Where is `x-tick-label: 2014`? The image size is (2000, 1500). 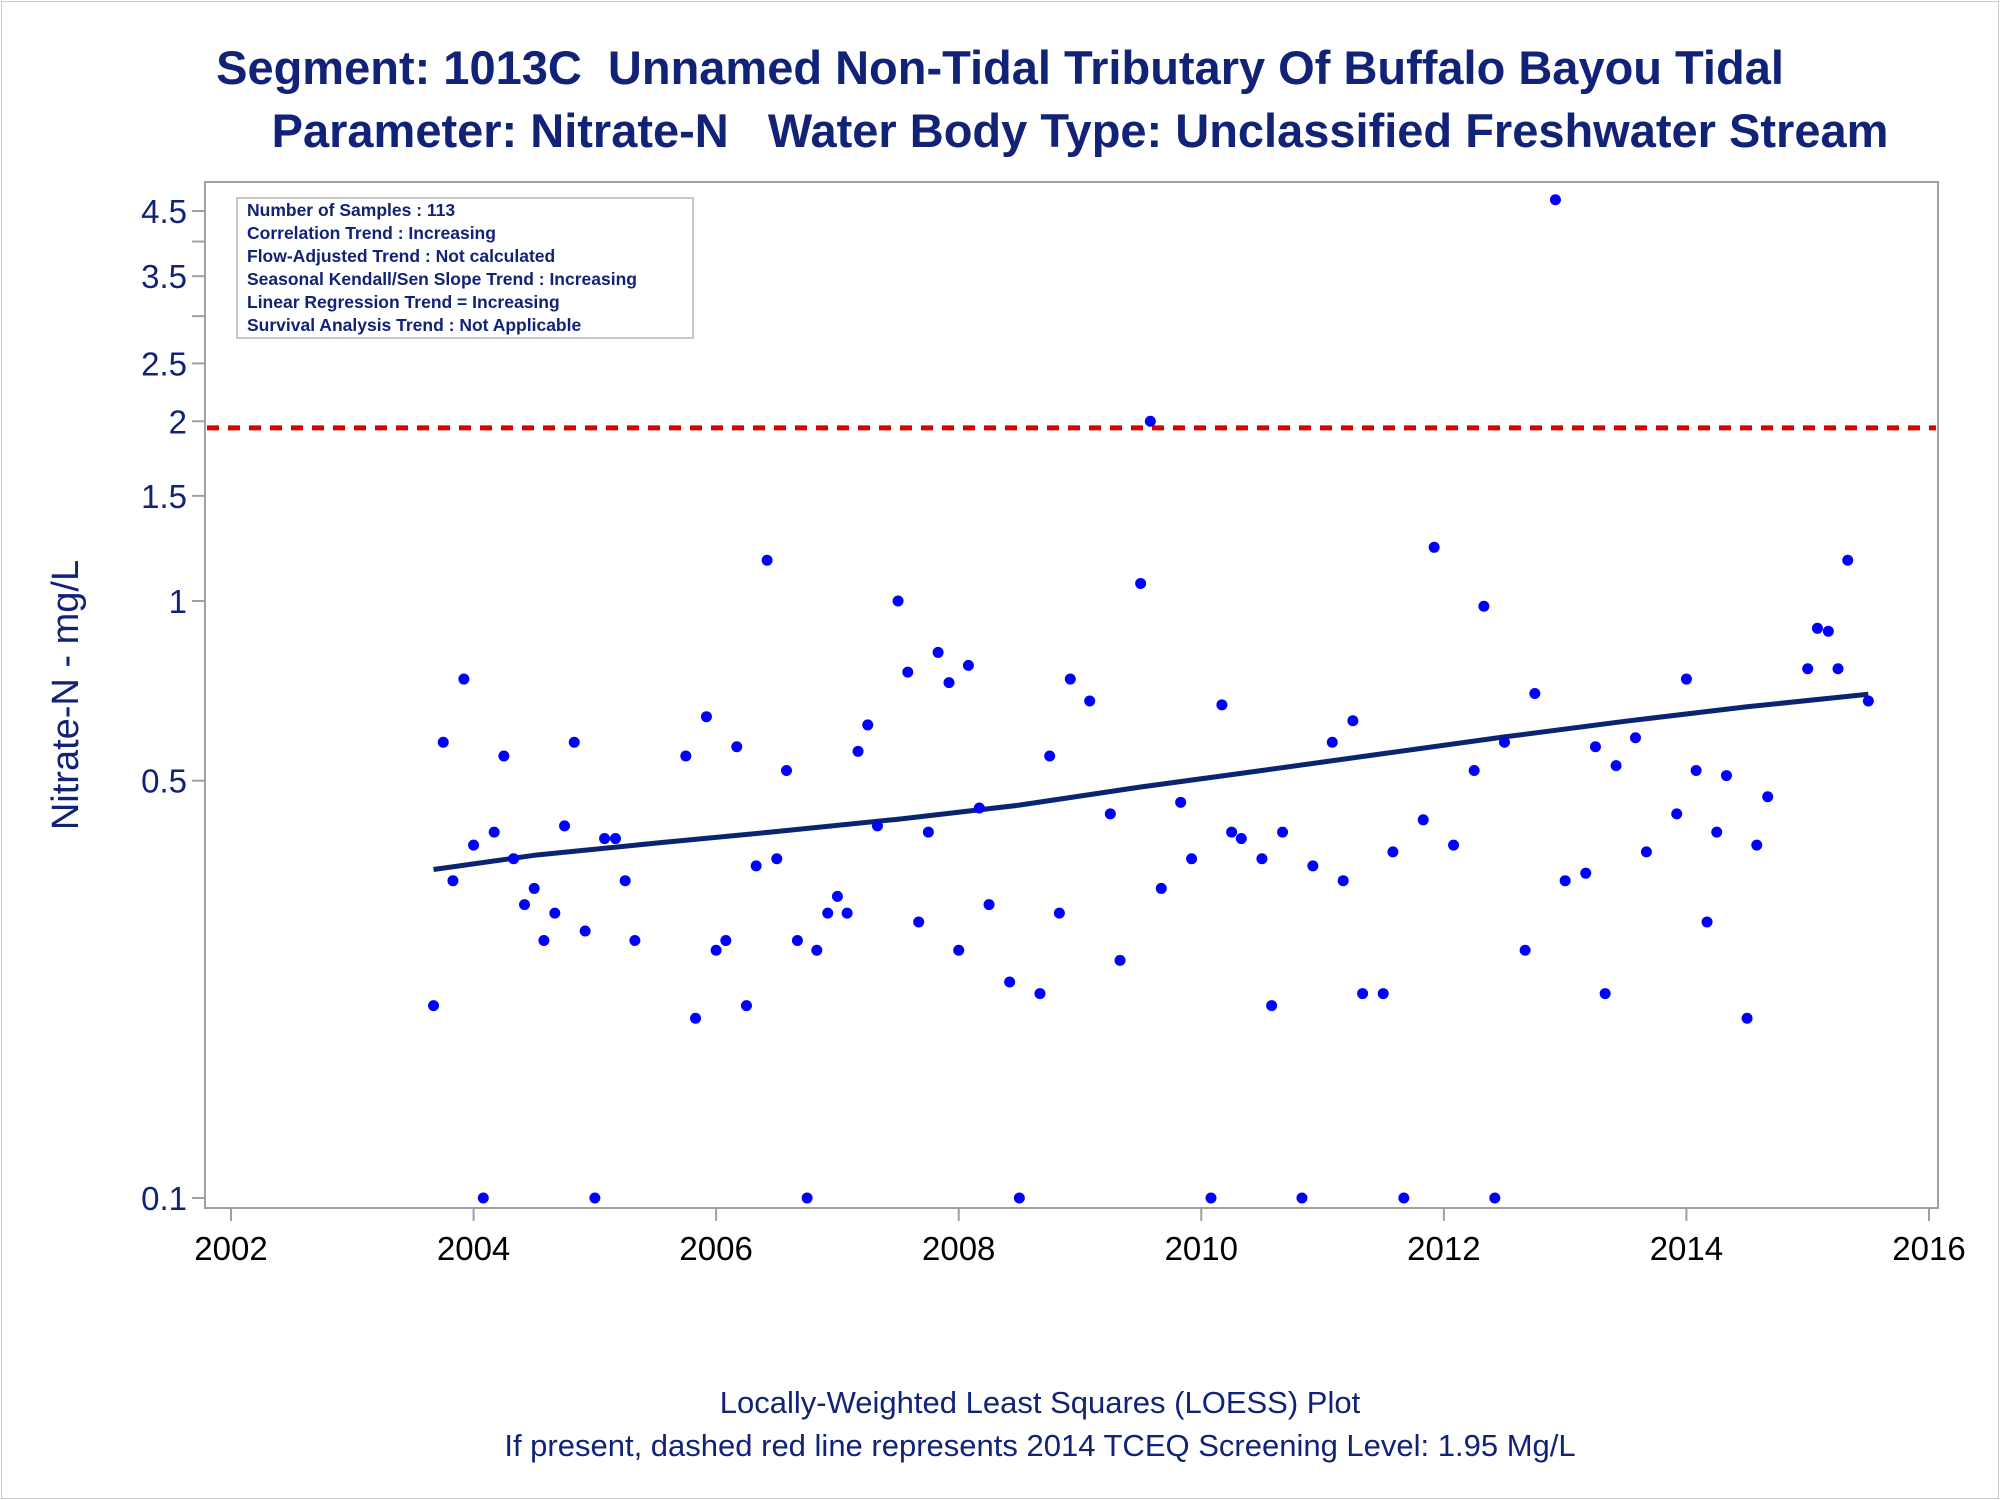
x-tick-label: 2014 is located at coordinates (1686, 1248).